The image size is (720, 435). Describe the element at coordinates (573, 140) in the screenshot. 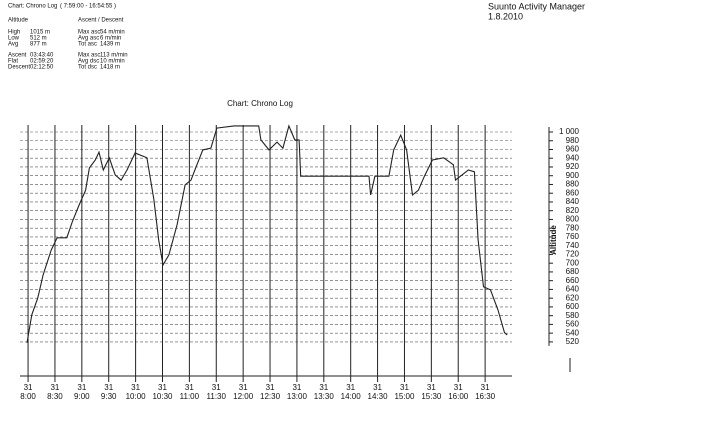

I see `y-tick-label: 980` at that location.